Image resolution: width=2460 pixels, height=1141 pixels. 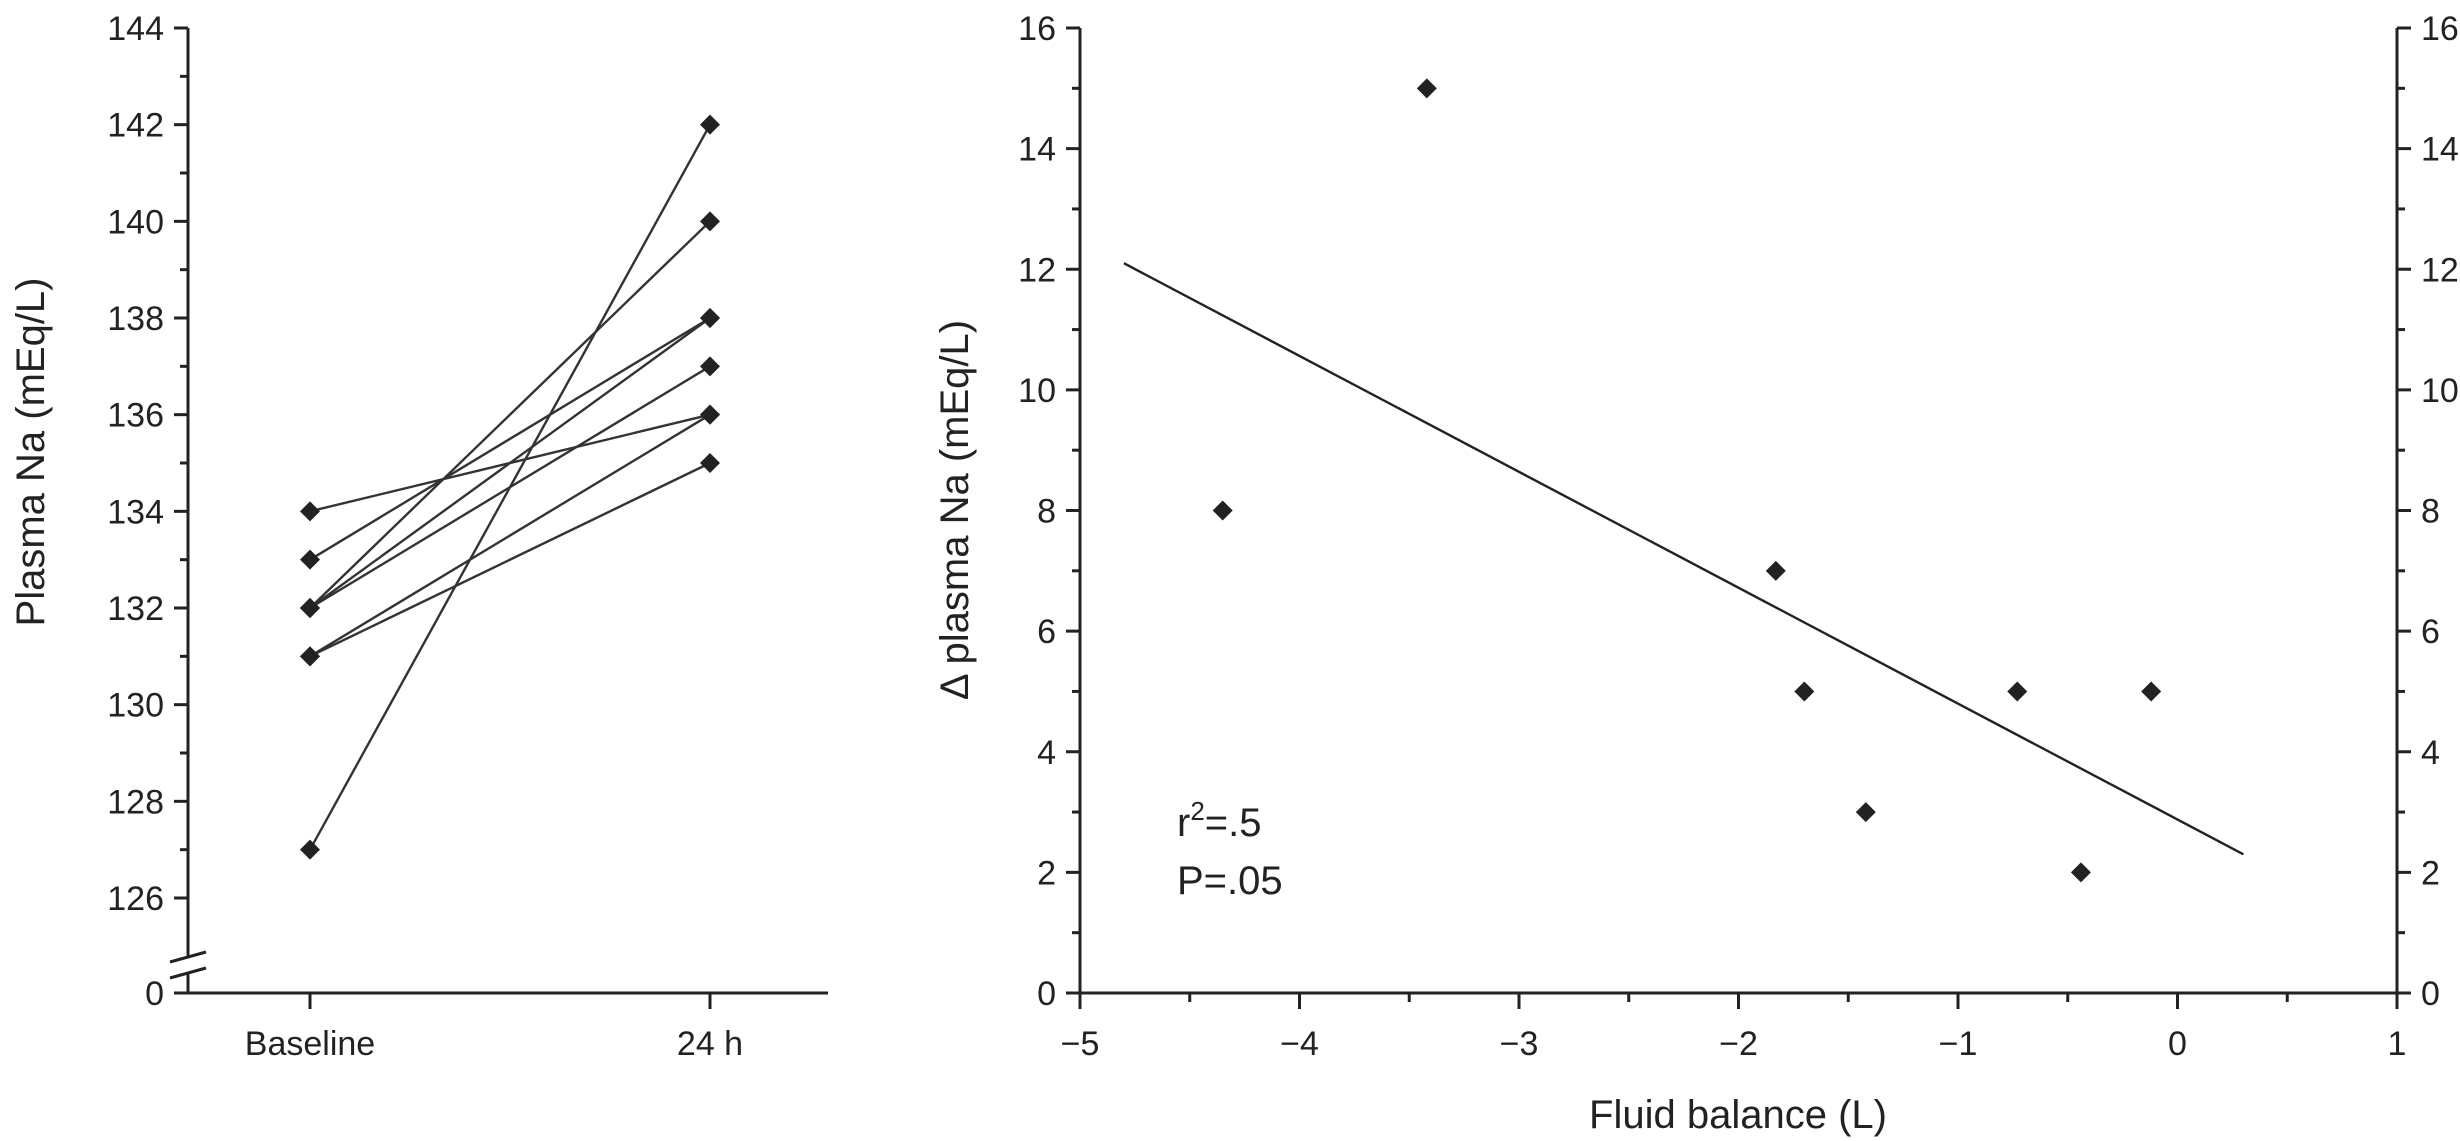 What do you see at coordinates (135, 416) in the screenshot?
I see `left-y-tick-label-136: 136` at bounding box center [135, 416].